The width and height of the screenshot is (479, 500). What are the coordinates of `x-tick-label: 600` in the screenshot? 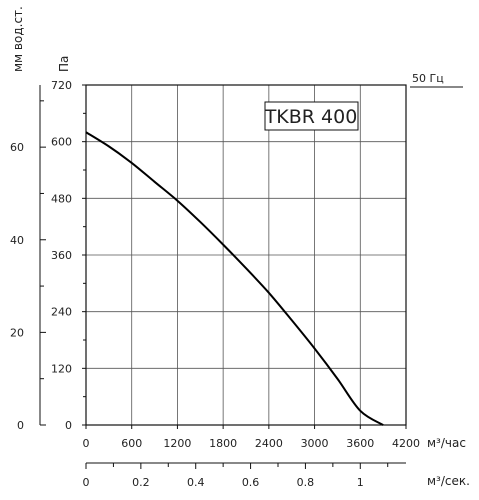 It's located at (131, 443).